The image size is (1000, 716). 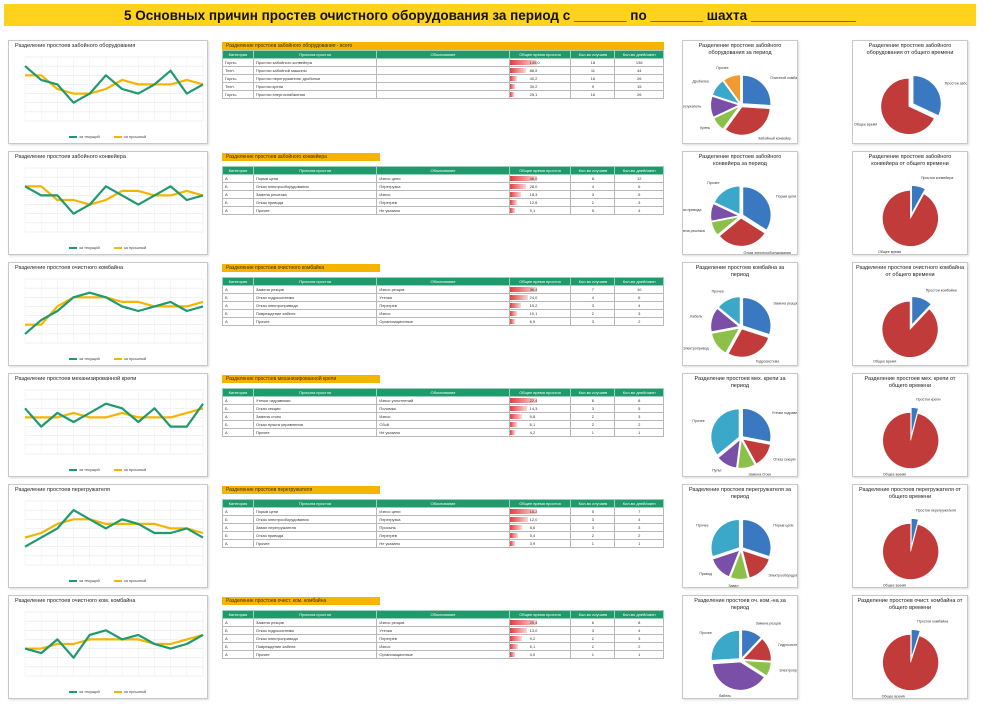 What do you see at coordinates (540, 622) in the screenshot?
I see `cell-time: 20,4` at bounding box center [540, 622].